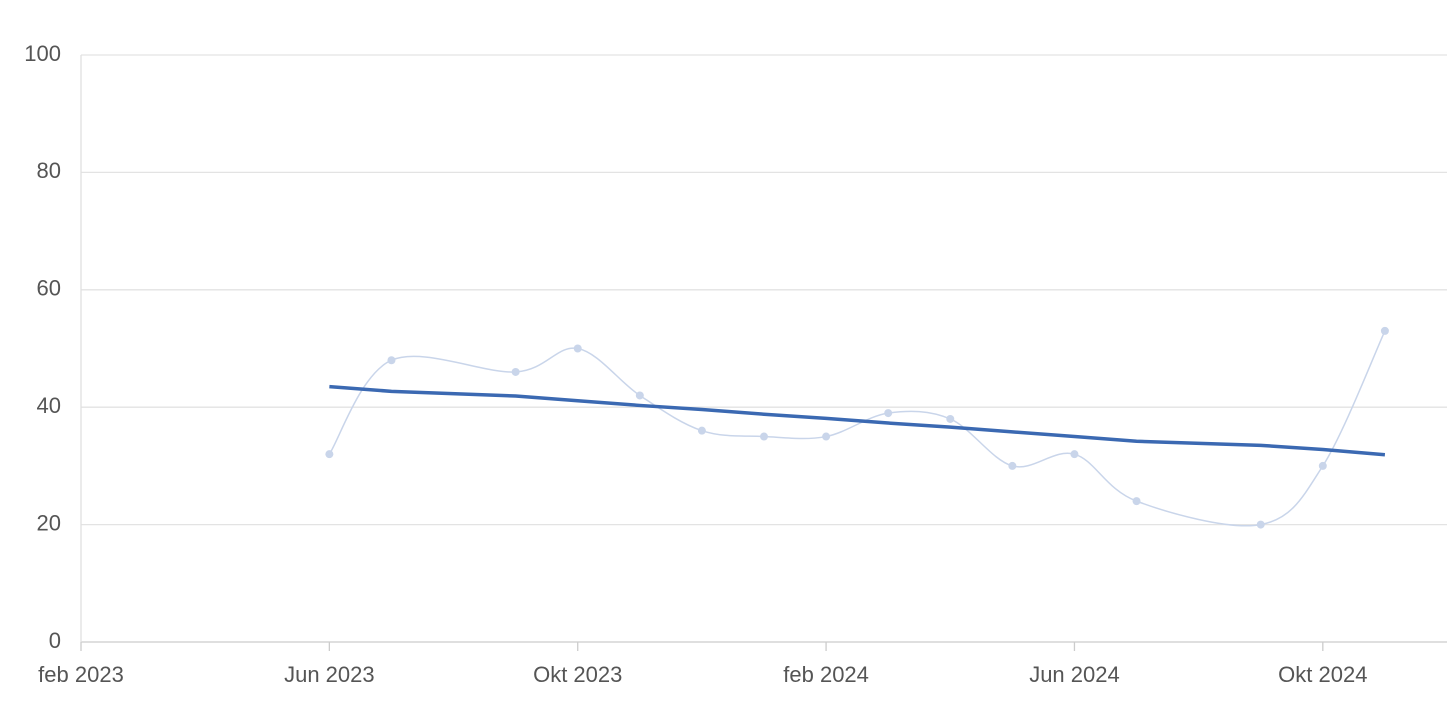 The image size is (1447, 720). Describe the element at coordinates (49, 170) in the screenshot. I see `y-tick-label: 80` at that location.